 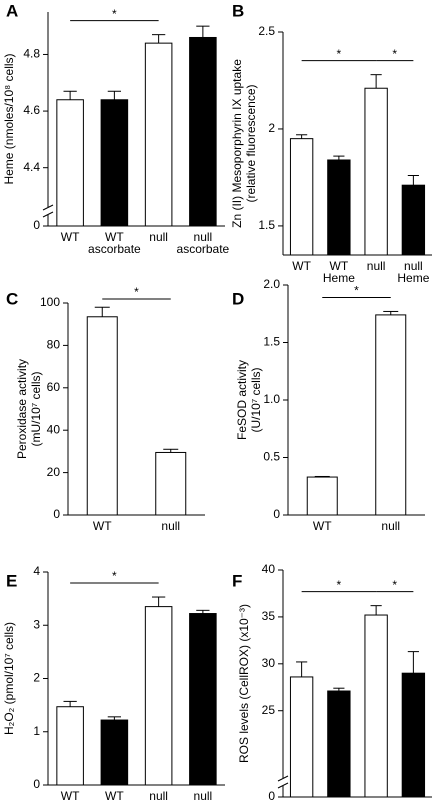 What do you see at coordinates (244, 683) in the screenshot?
I see `y-axis-label: ROS levels (CellROX) (x10⁻³)` at bounding box center [244, 683].